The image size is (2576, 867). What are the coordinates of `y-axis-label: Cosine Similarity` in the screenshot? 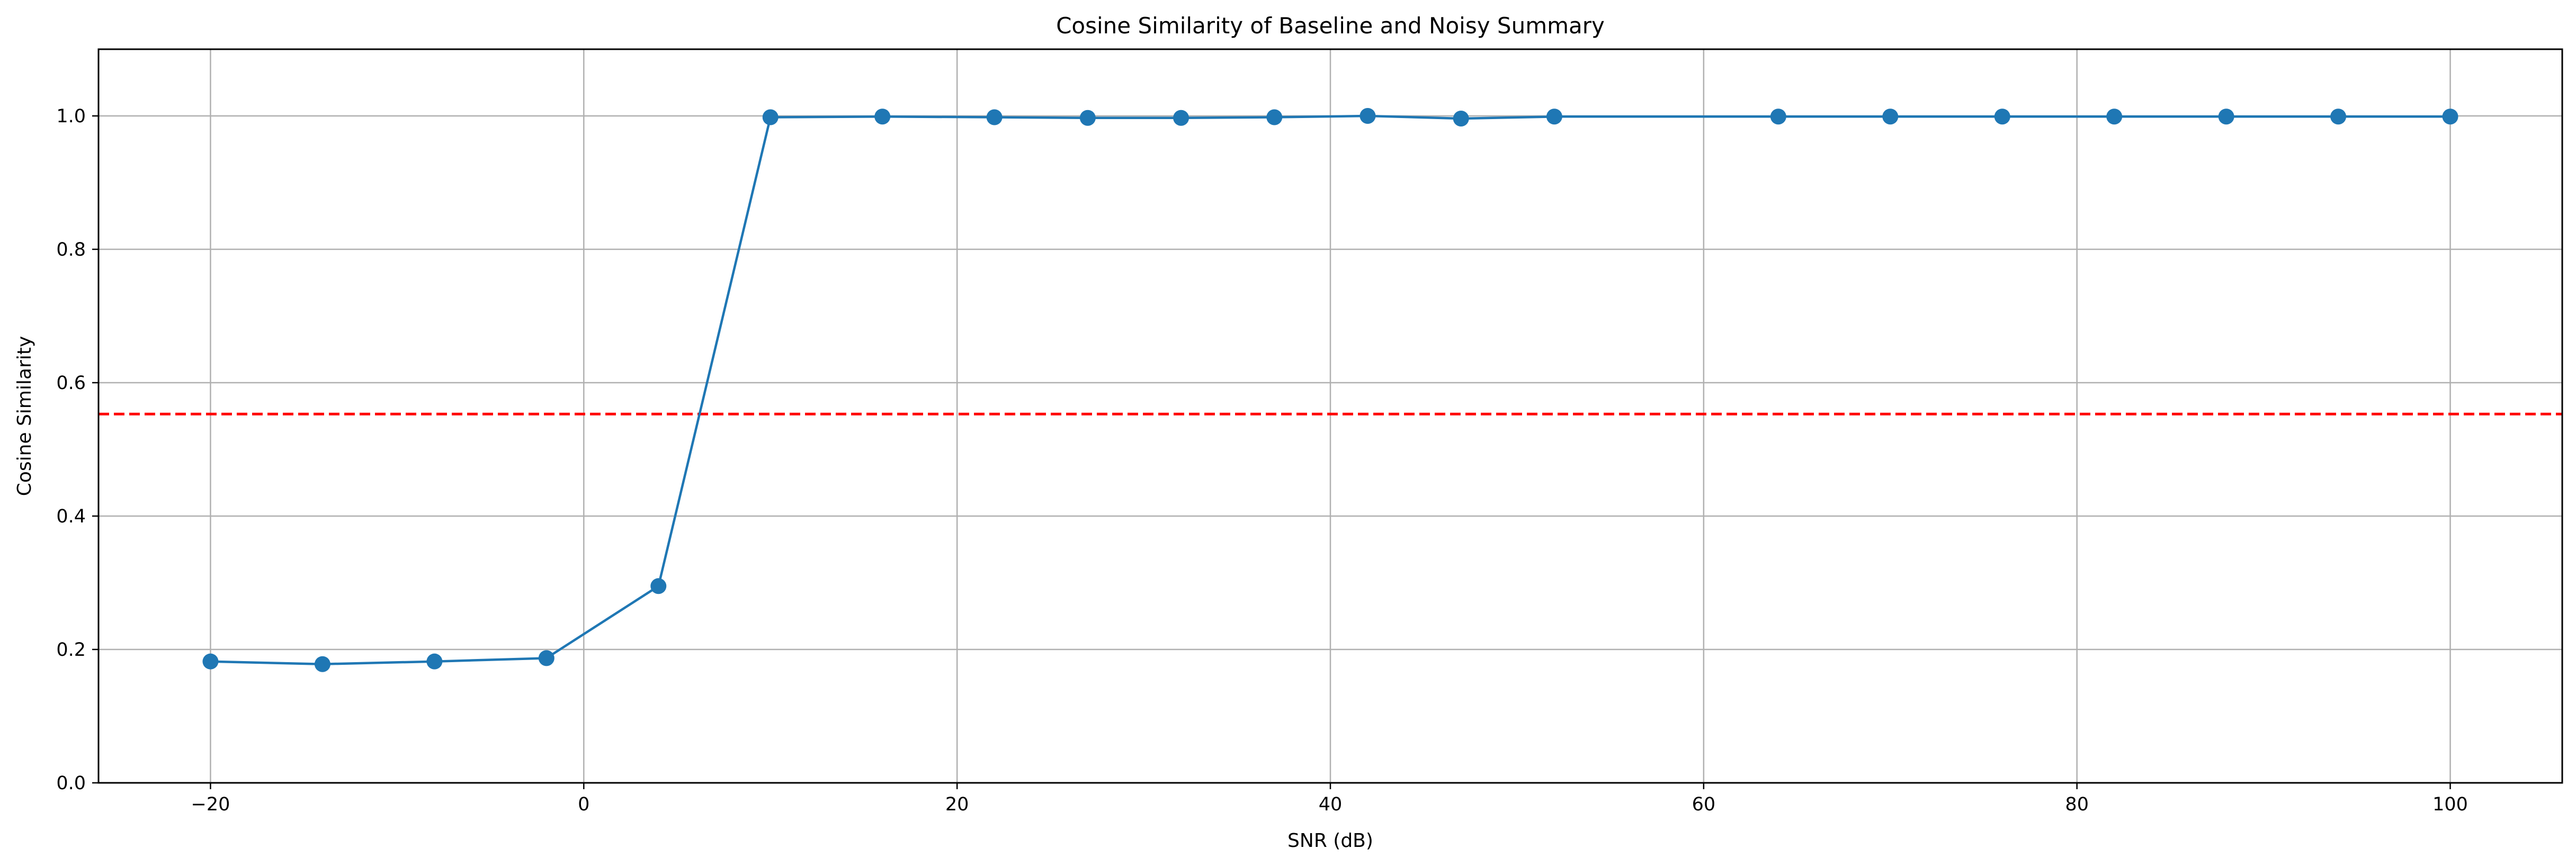 It's located at (24, 416).